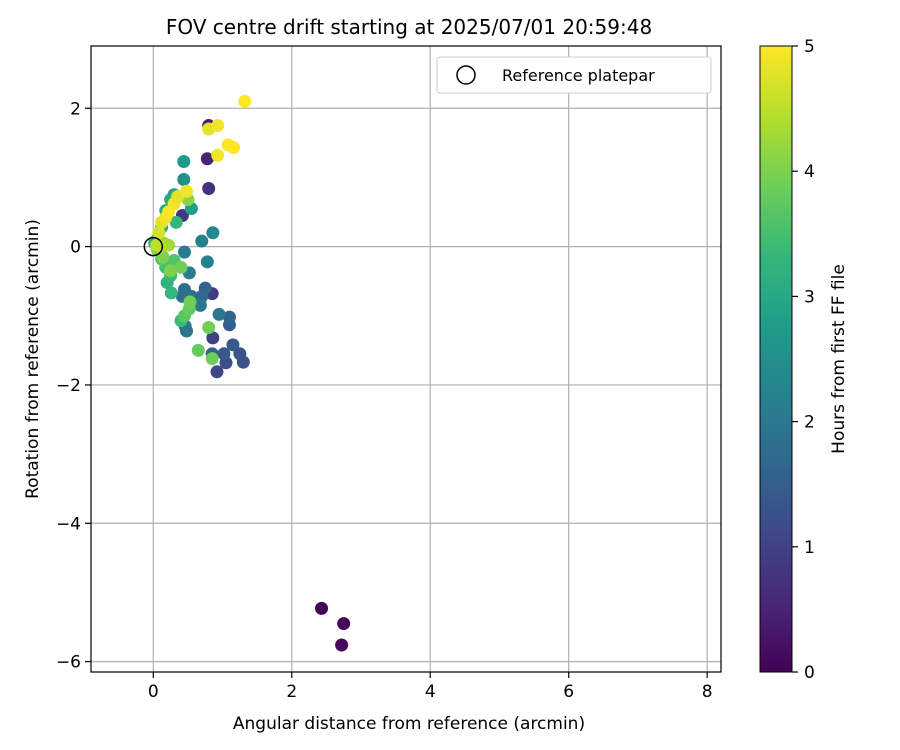 The height and width of the screenshot is (750, 900). I want to click on reference-platepar-marker, so click(153, 246).